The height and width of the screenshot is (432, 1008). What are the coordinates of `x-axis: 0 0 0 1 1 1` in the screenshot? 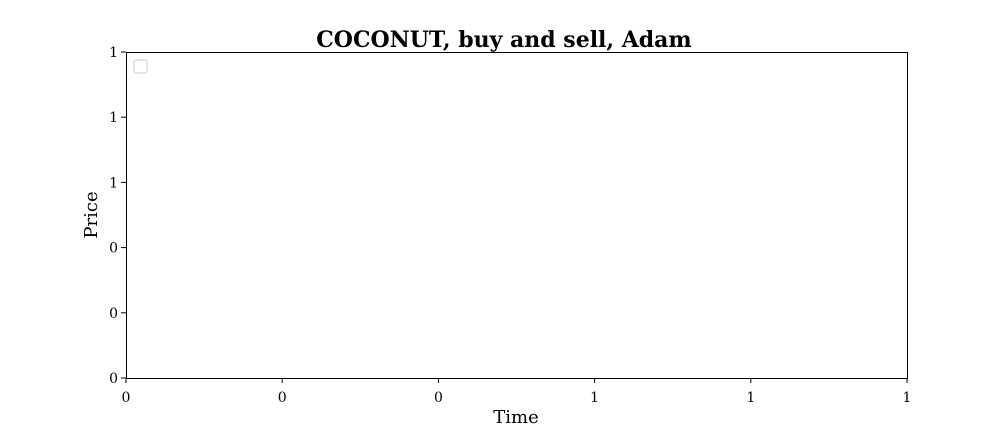 It's located at (517, 392).